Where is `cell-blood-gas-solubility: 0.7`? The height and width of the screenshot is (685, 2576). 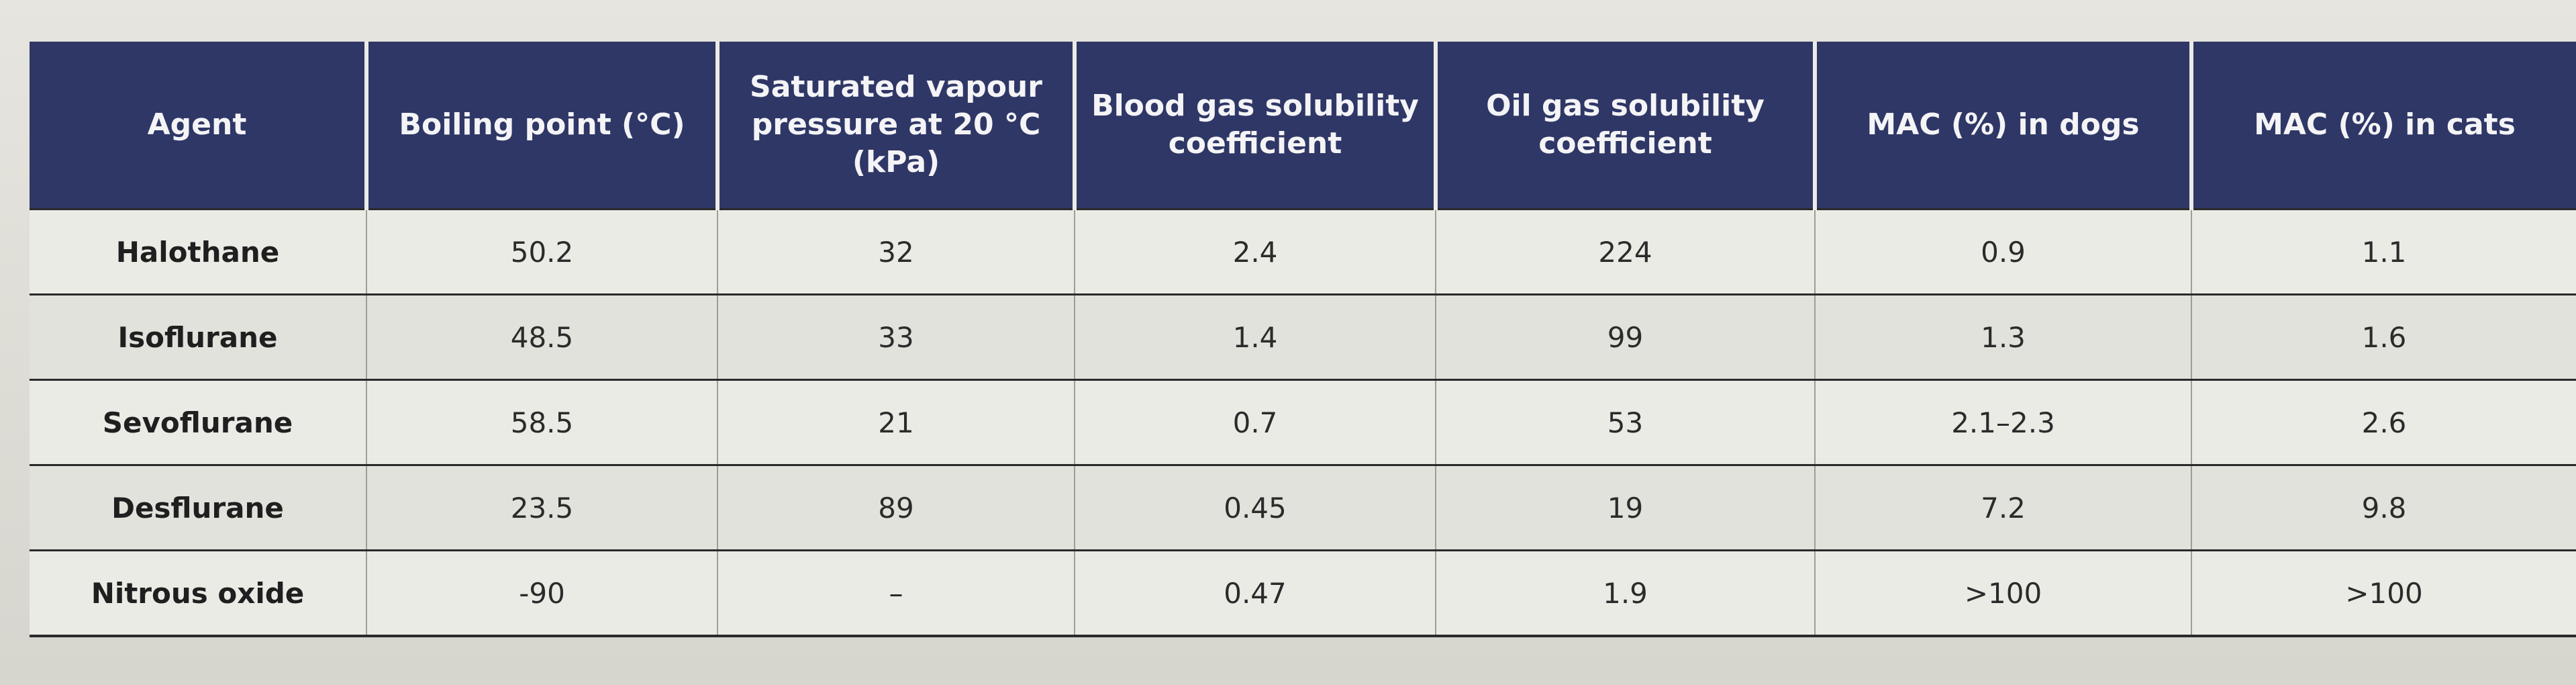 cell-blood-gas-solubility: 0.7 is located at coordinates (1255, 422).